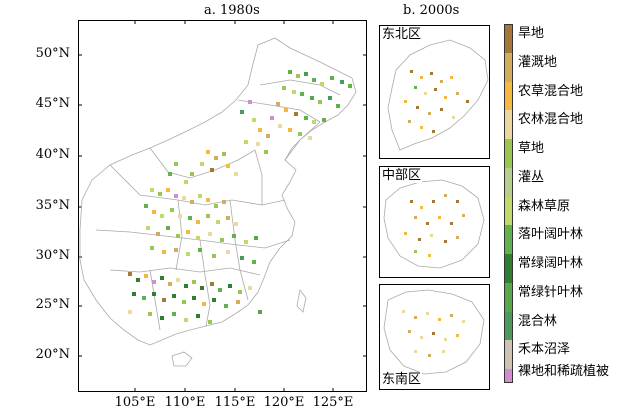  Describe the element at coordinates (52, 103) in the screenshot. I see `lat-label-45: 45°N` at that location.